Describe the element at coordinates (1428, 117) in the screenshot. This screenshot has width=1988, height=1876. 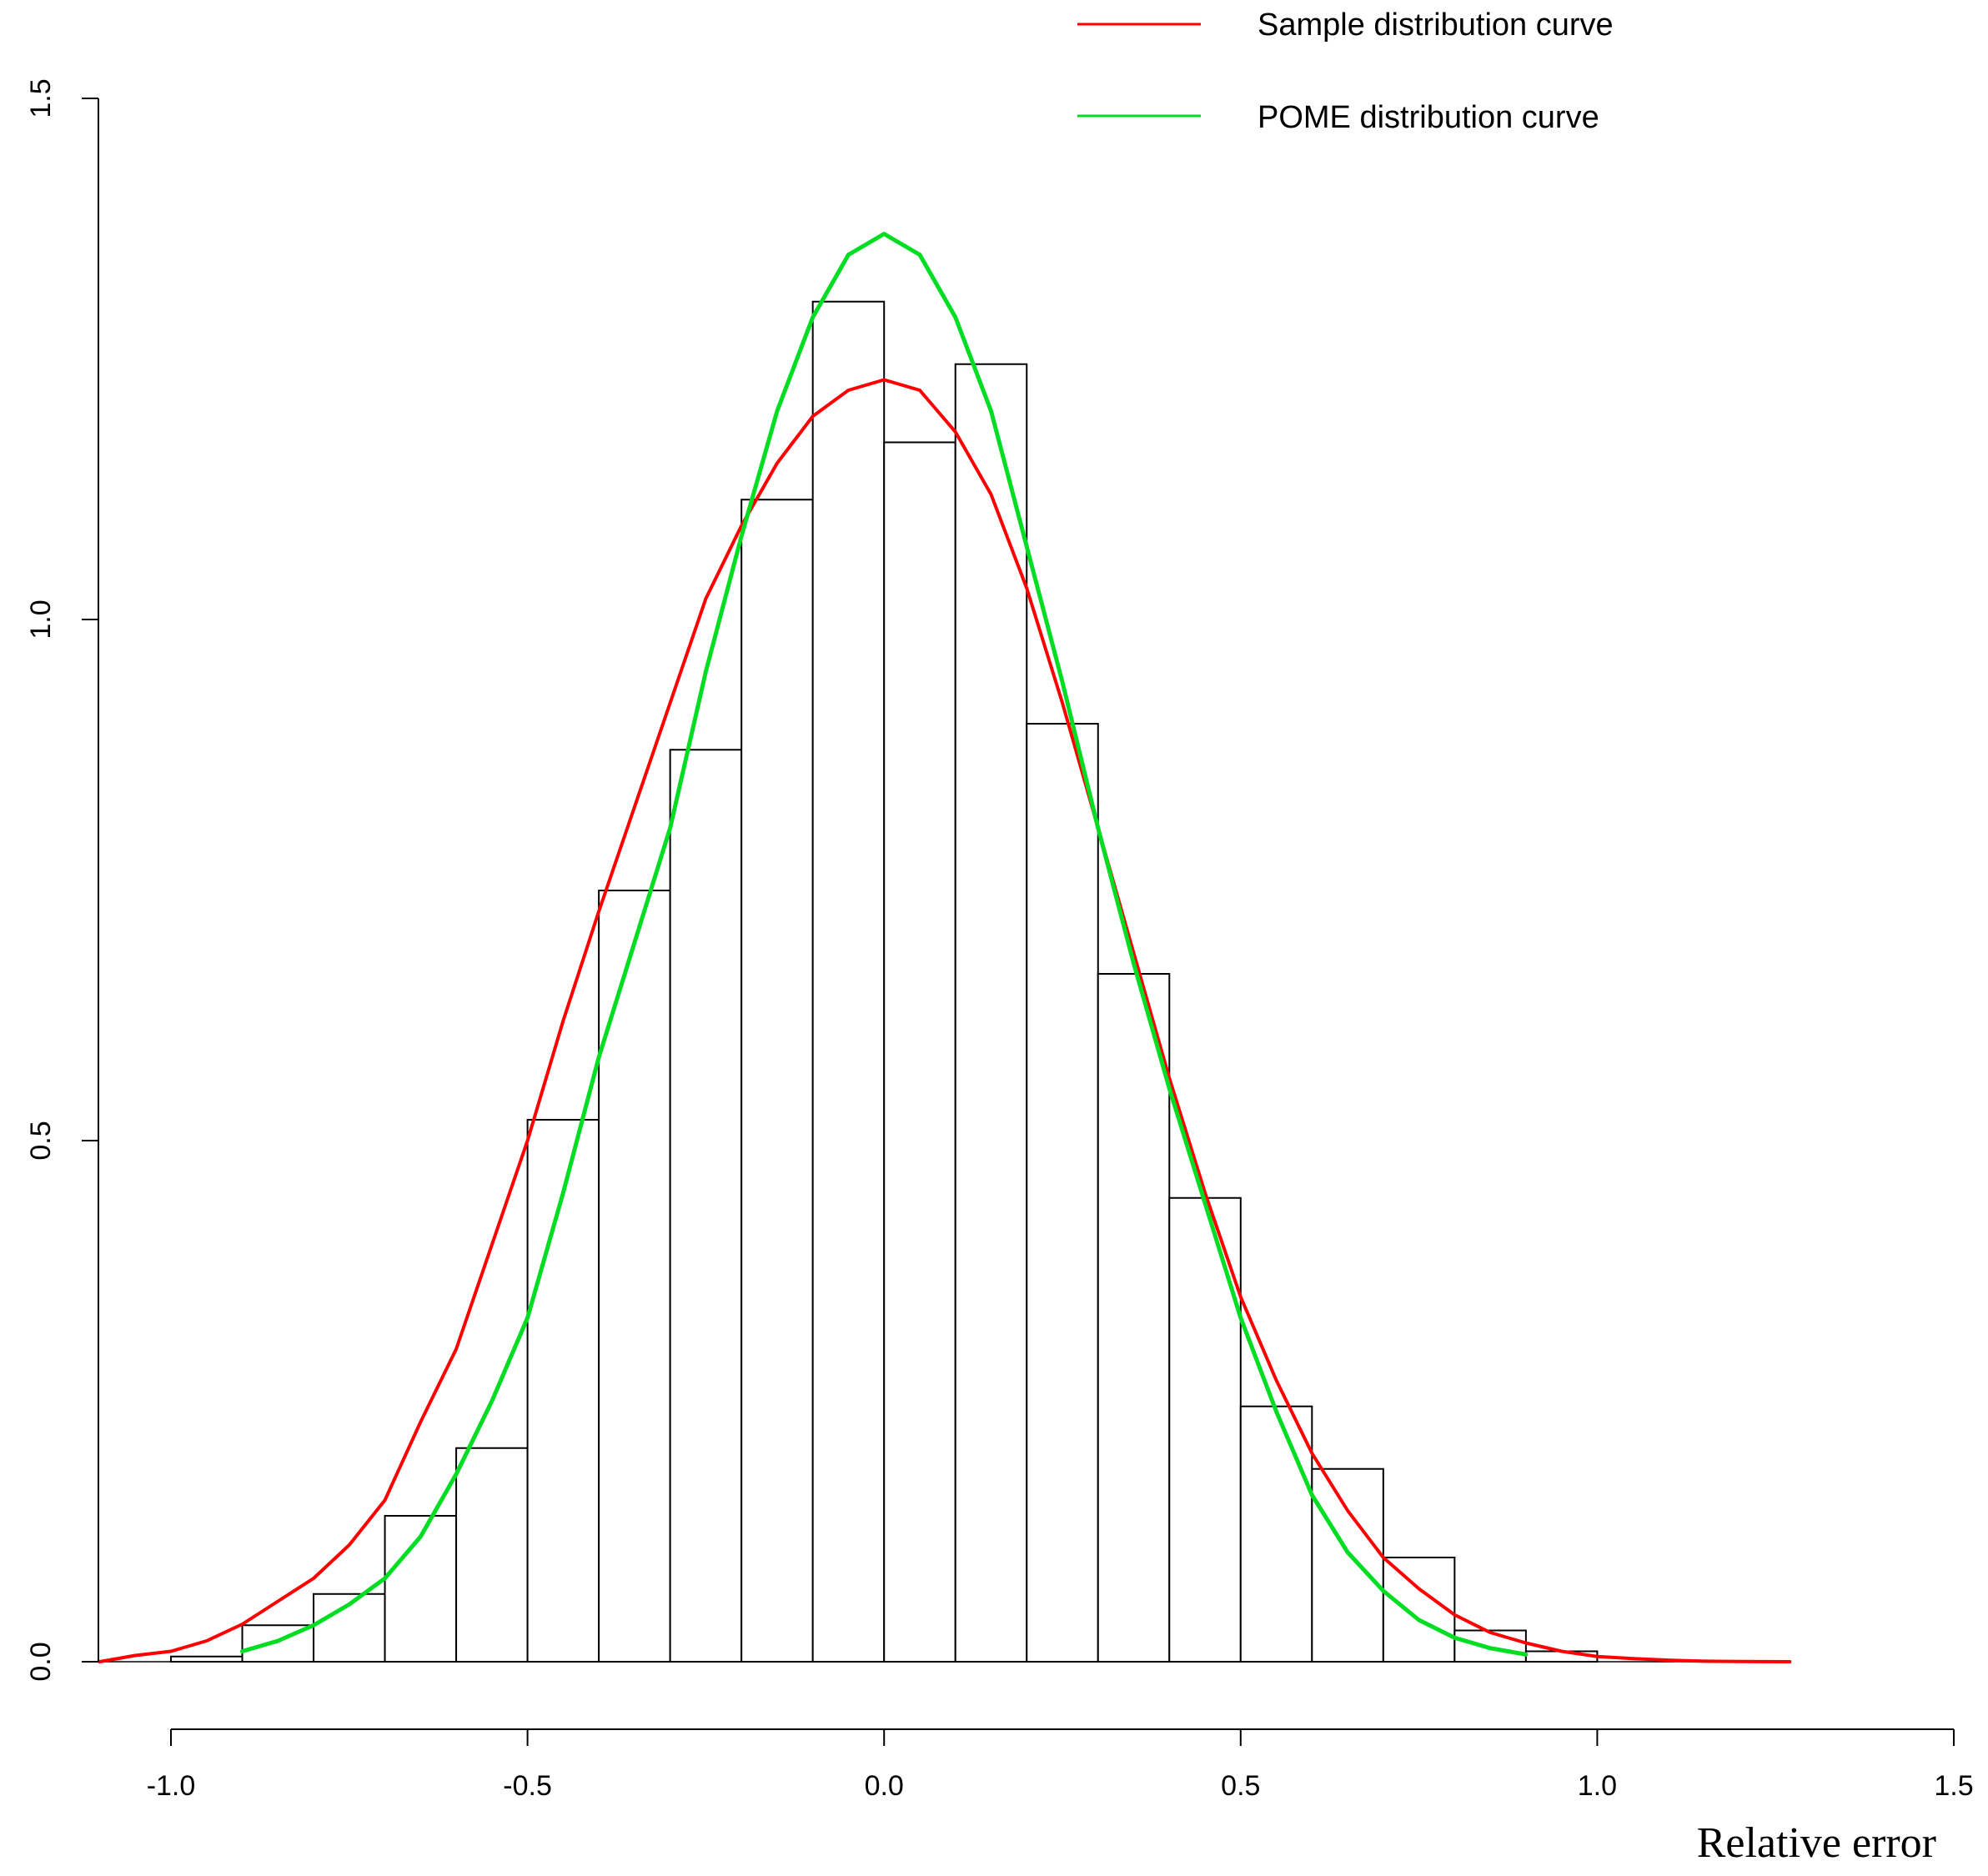
I see `legend-label-pome: POME distribution curve` at that location.